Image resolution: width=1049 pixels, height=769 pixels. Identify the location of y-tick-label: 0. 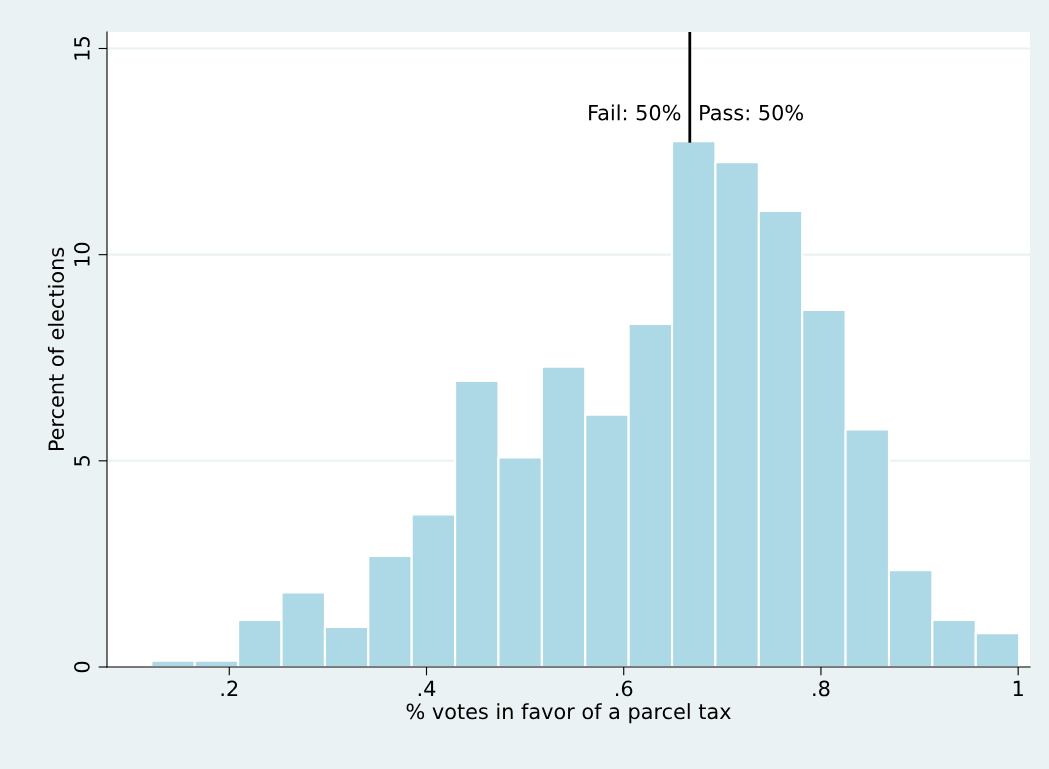
(82, 667).